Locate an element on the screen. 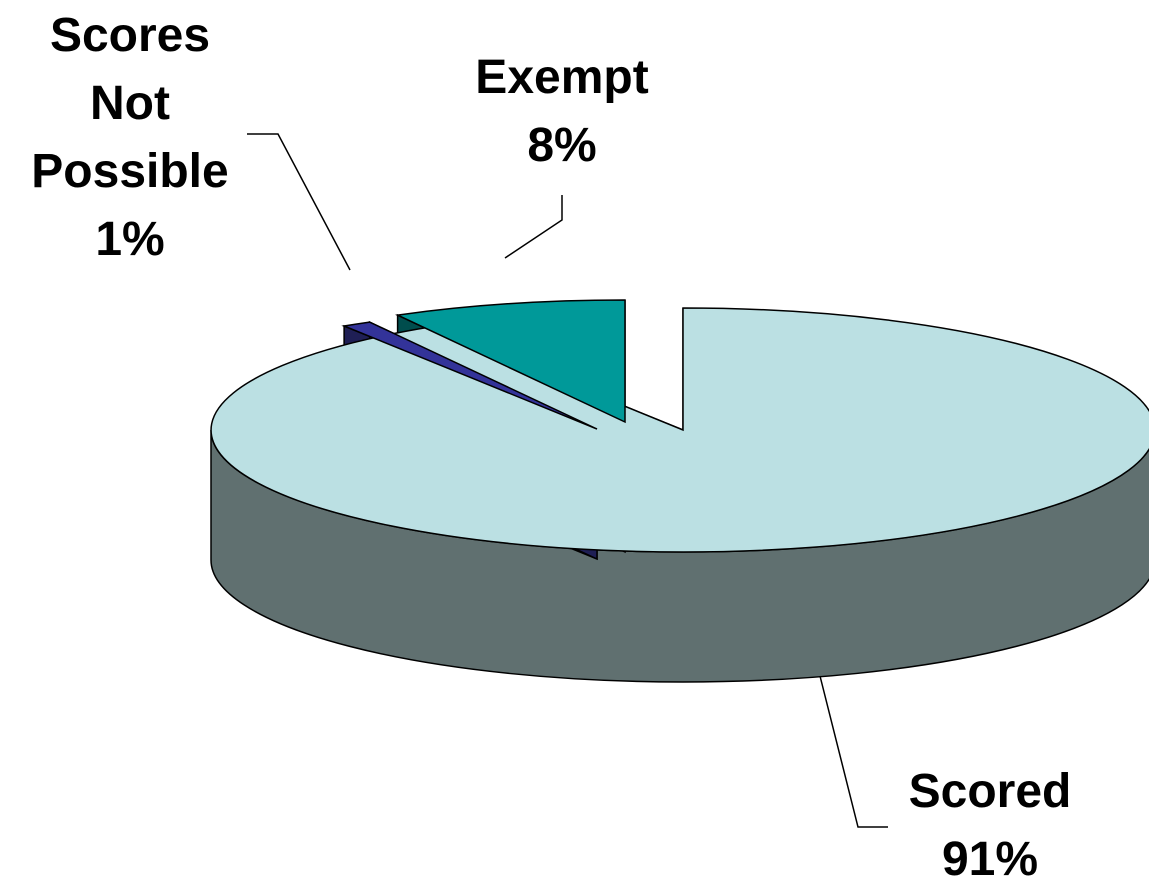  slice-category-line: Scores is located at coordinates (130, 35).